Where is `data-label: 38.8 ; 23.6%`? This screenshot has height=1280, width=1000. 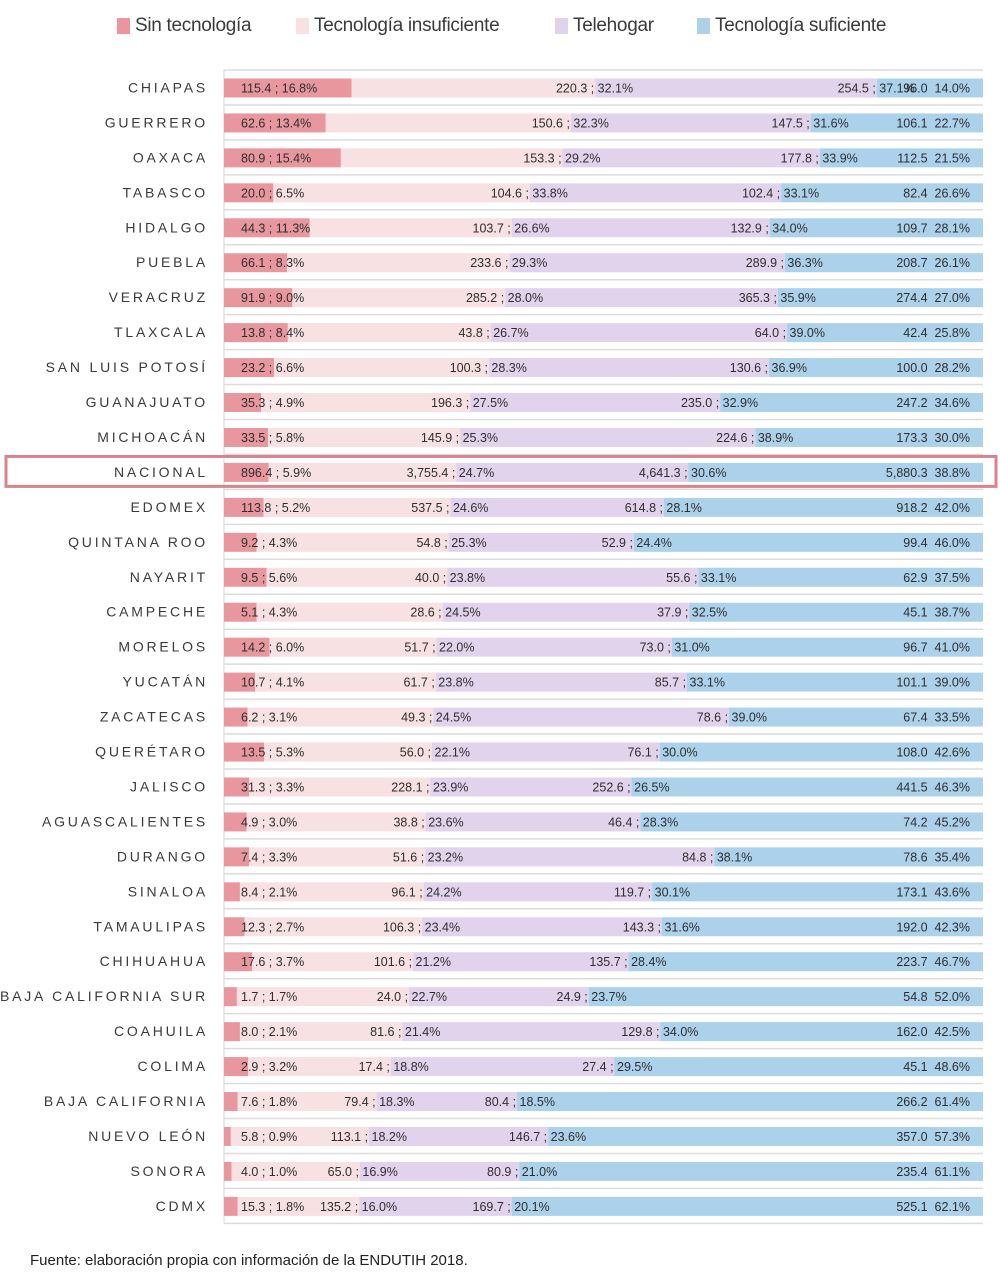 data-label: 38.8 ; 23.6% is located at coordinates (428, 822).